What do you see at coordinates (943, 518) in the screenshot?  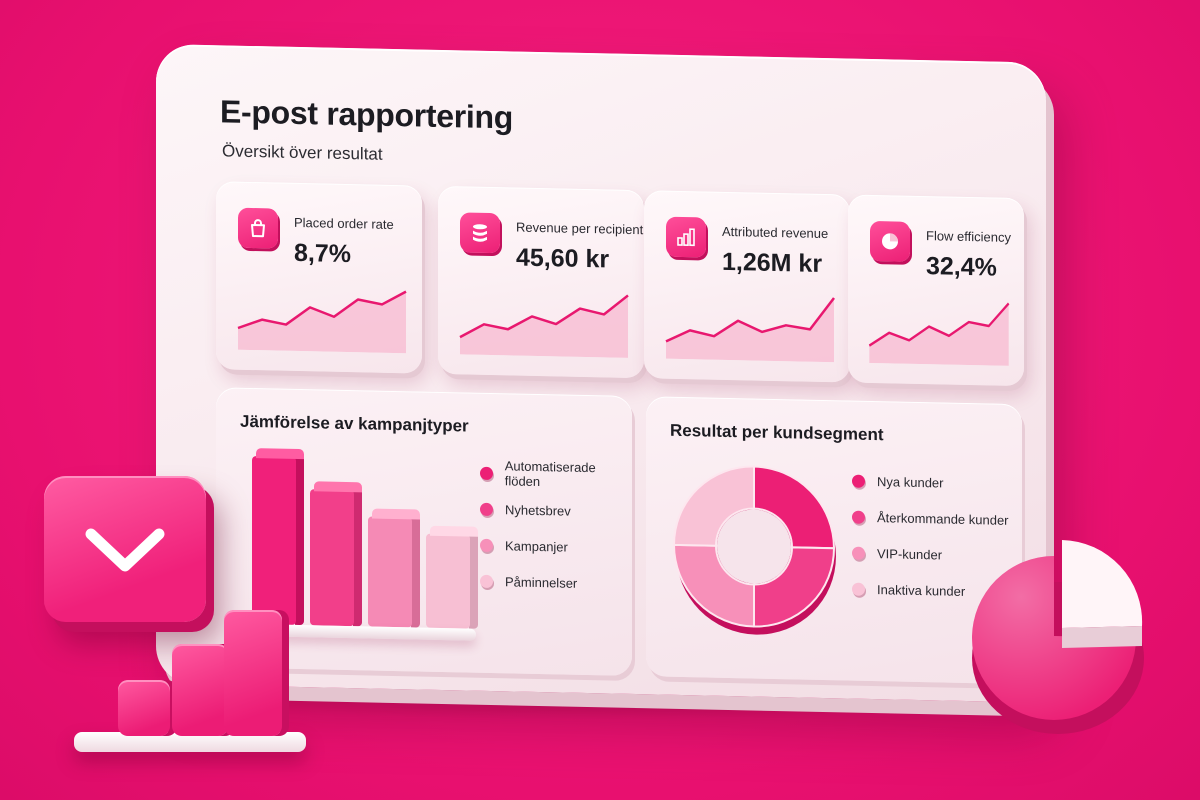 I see `legend-label: Återkommande kunder` at bounding box center [943, 518].